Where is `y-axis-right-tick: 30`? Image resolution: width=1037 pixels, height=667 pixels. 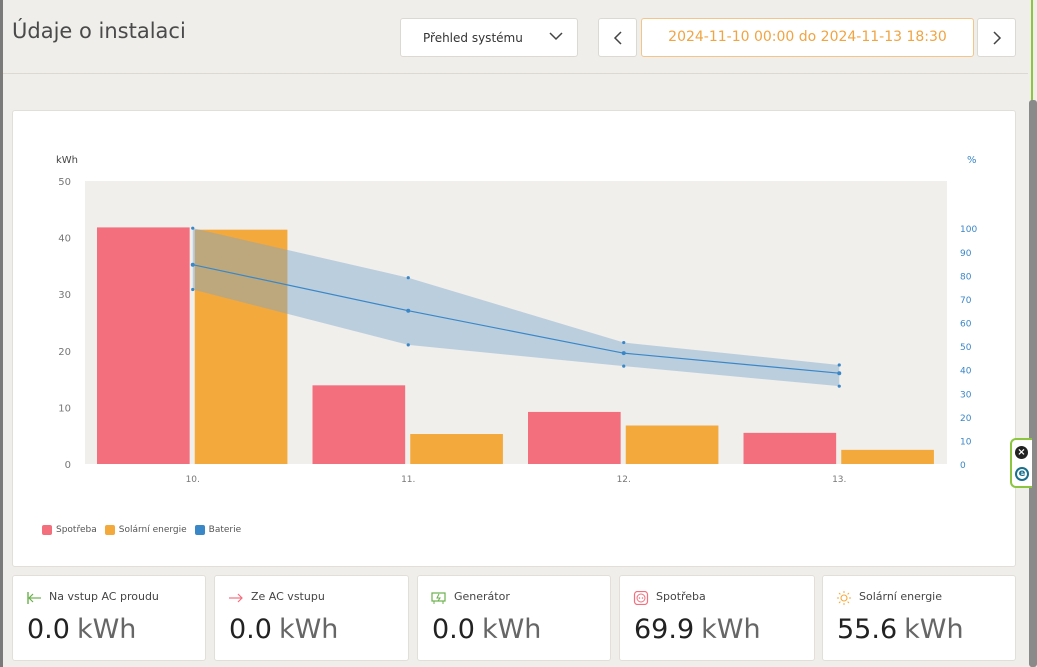
y-axis-right-tick: 30 is located at coordinates (966, 395).